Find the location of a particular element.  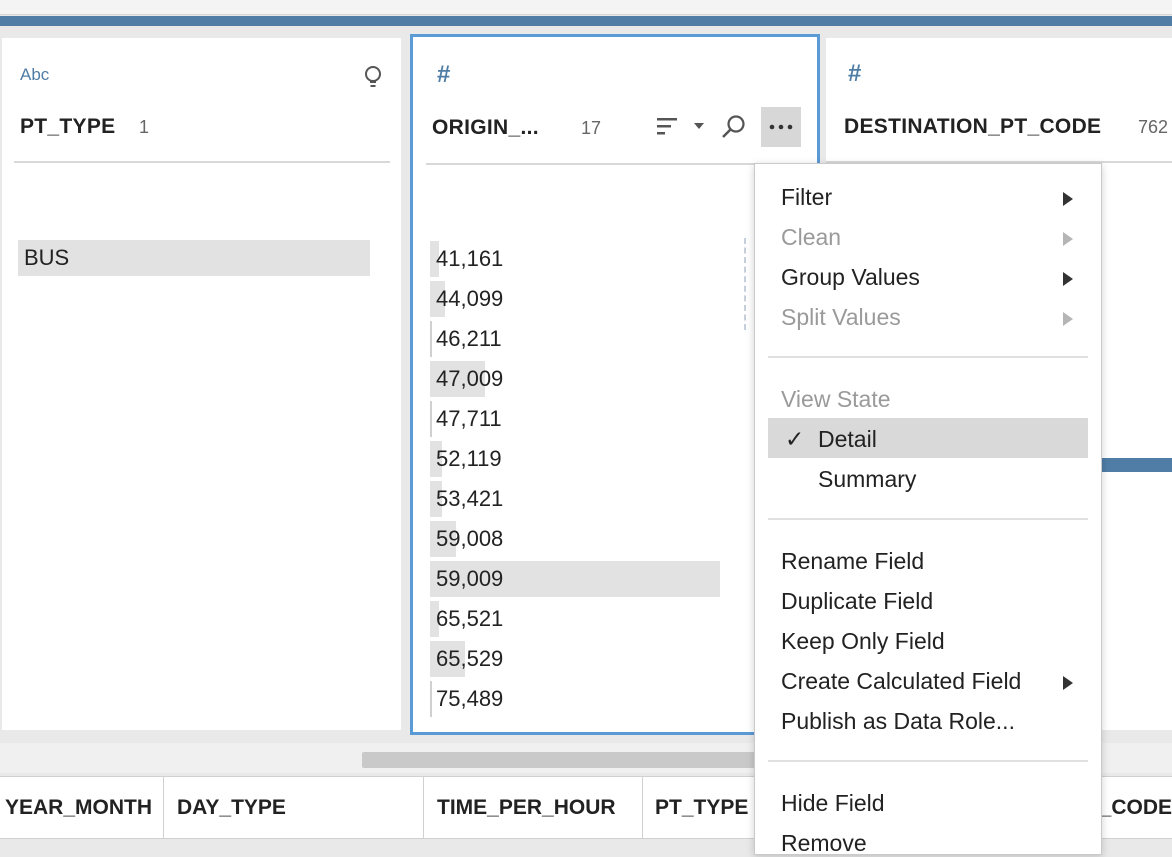

menu-item-split-values: Split Values is located at coordinates (841, 317).